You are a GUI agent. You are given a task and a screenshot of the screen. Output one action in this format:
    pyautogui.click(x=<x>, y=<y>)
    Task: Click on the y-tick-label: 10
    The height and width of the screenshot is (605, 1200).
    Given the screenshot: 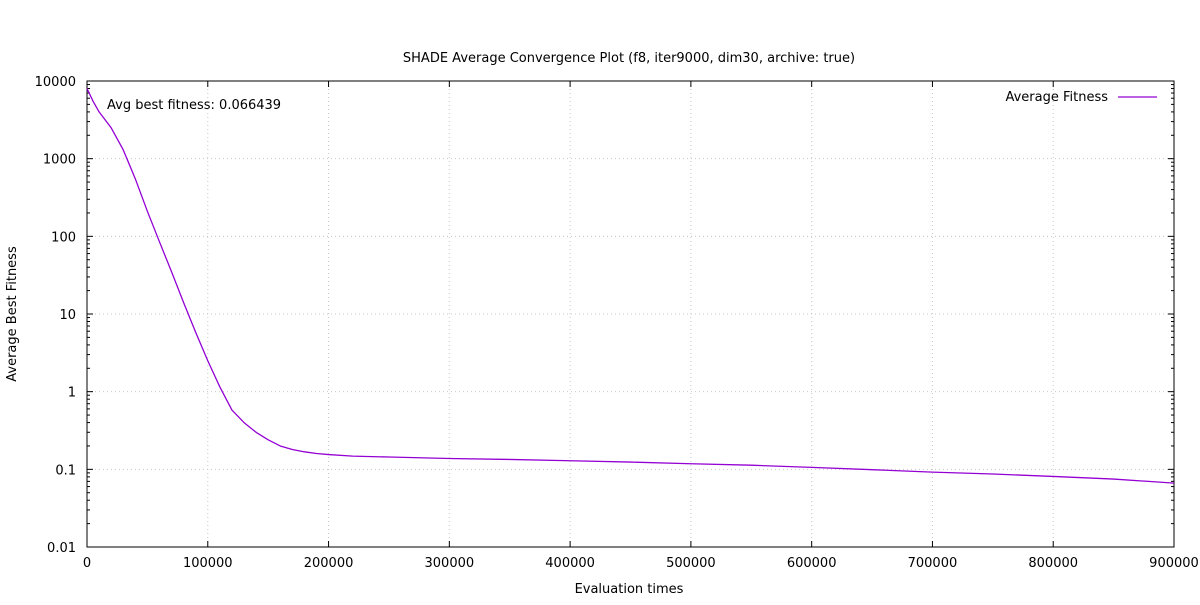 What is the action you would take?
    pyautogui.click(x=67, y=315)
    